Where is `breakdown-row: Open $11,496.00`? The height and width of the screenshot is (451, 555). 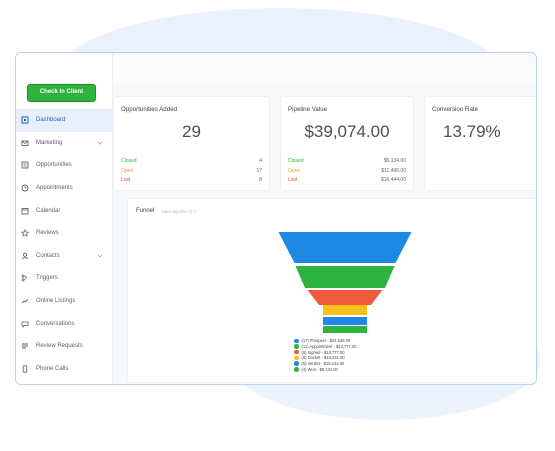
breakdown-row: Open $11,496.00 is located at coordinates (347, 172).